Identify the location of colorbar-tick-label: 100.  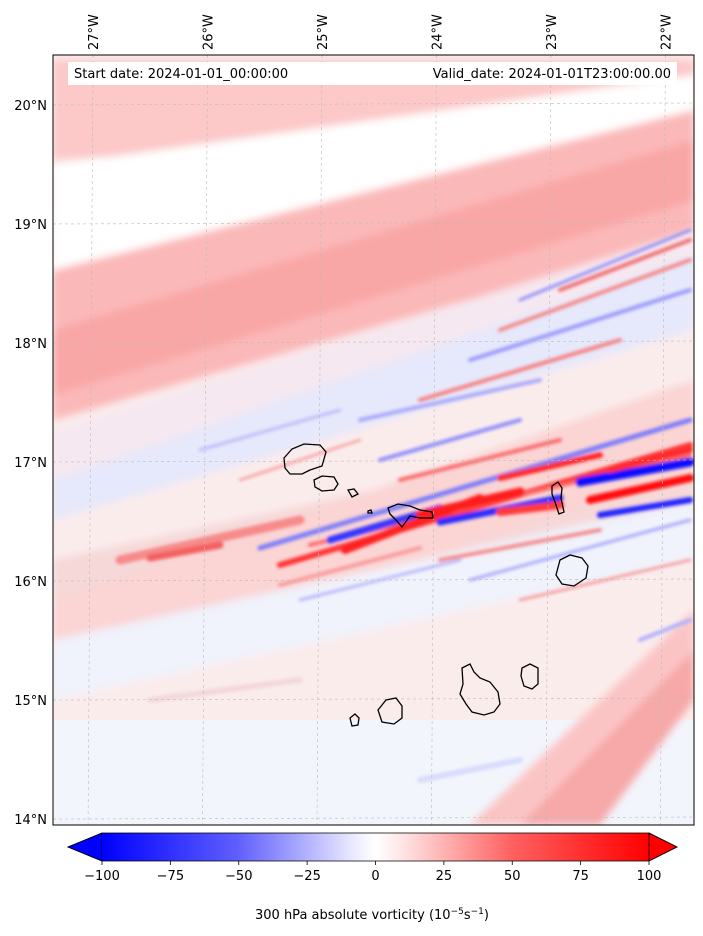
(649, 876).